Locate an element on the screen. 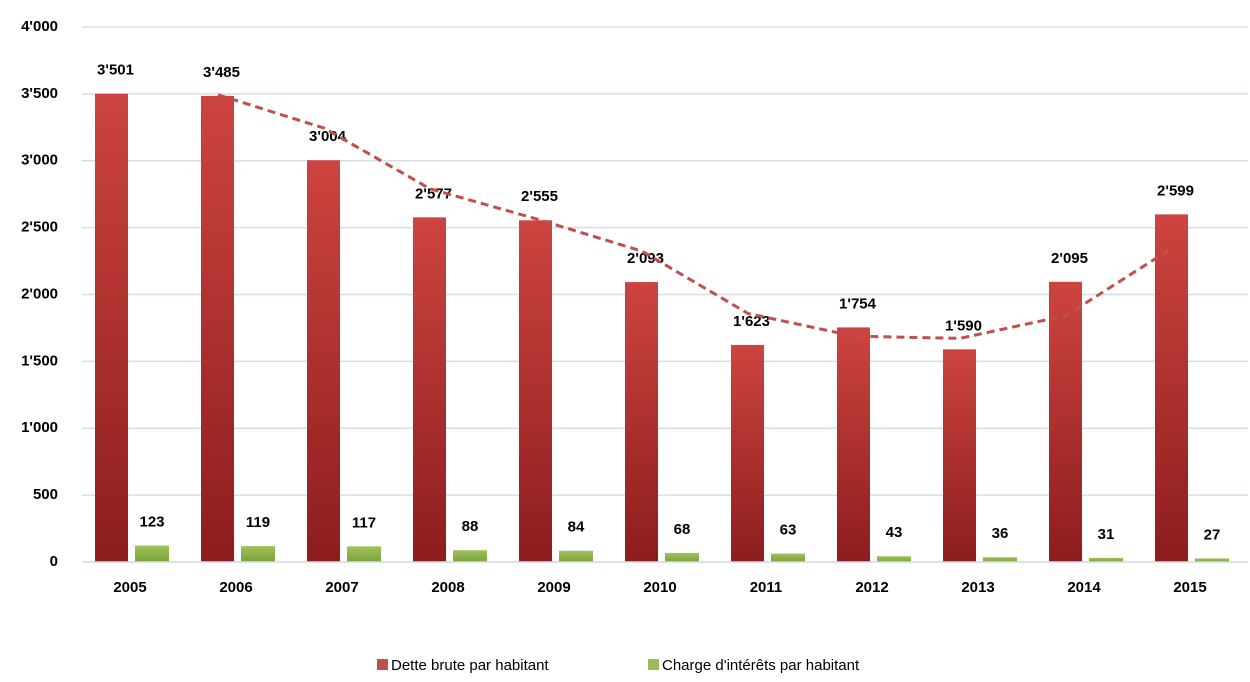 This screenshot has height=682, width=1250. y-tick-label: 2'500 is located at coordinates (39, 227).